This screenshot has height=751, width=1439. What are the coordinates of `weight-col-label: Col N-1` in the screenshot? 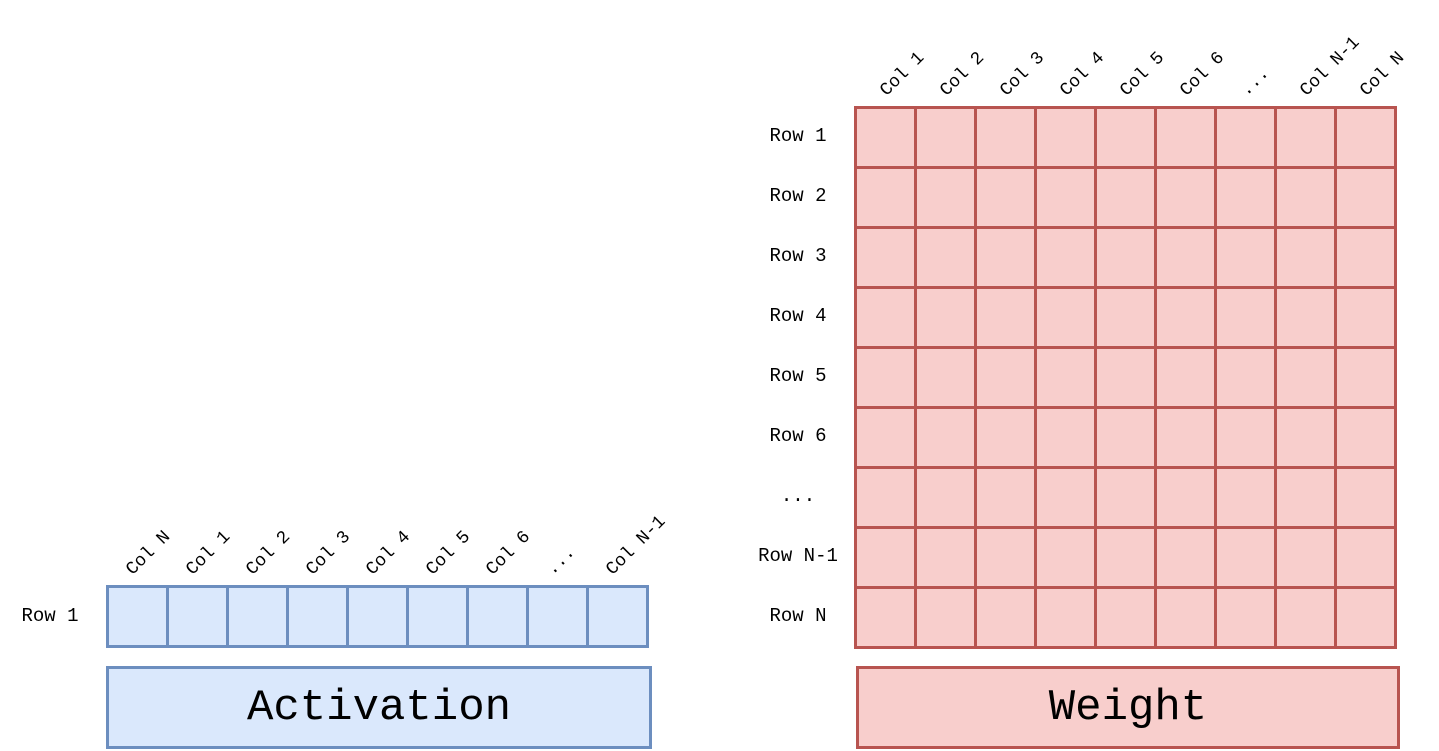 It's located at (1330, 67).